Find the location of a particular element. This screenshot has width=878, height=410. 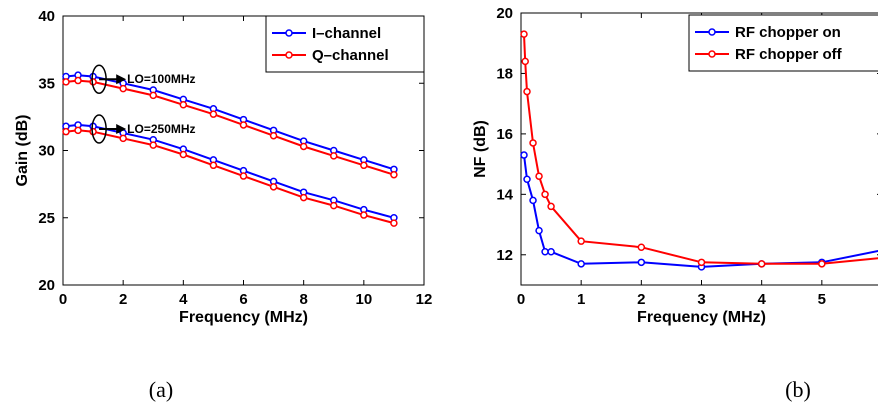

caption-b: (b) is located at coordinates (798, 389).